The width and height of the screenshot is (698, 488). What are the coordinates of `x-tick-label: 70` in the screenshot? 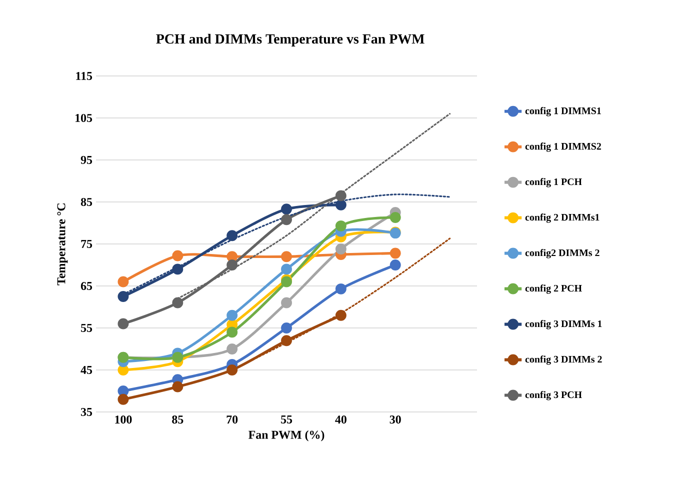 It's located at (232, 420).